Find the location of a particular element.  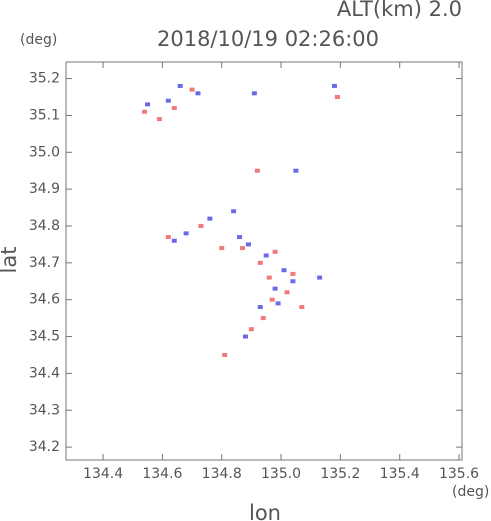

x-tick-label: 135.0 is located at coordinates (281, 474).